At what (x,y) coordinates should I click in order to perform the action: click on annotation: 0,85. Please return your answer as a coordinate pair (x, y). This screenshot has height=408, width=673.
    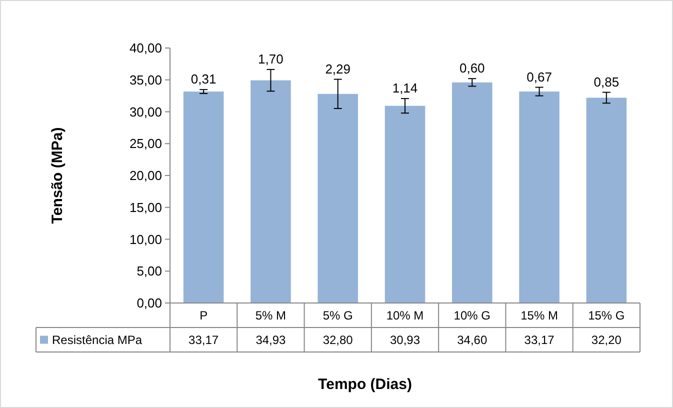
    Looking at the image, I should click on (607, 82).